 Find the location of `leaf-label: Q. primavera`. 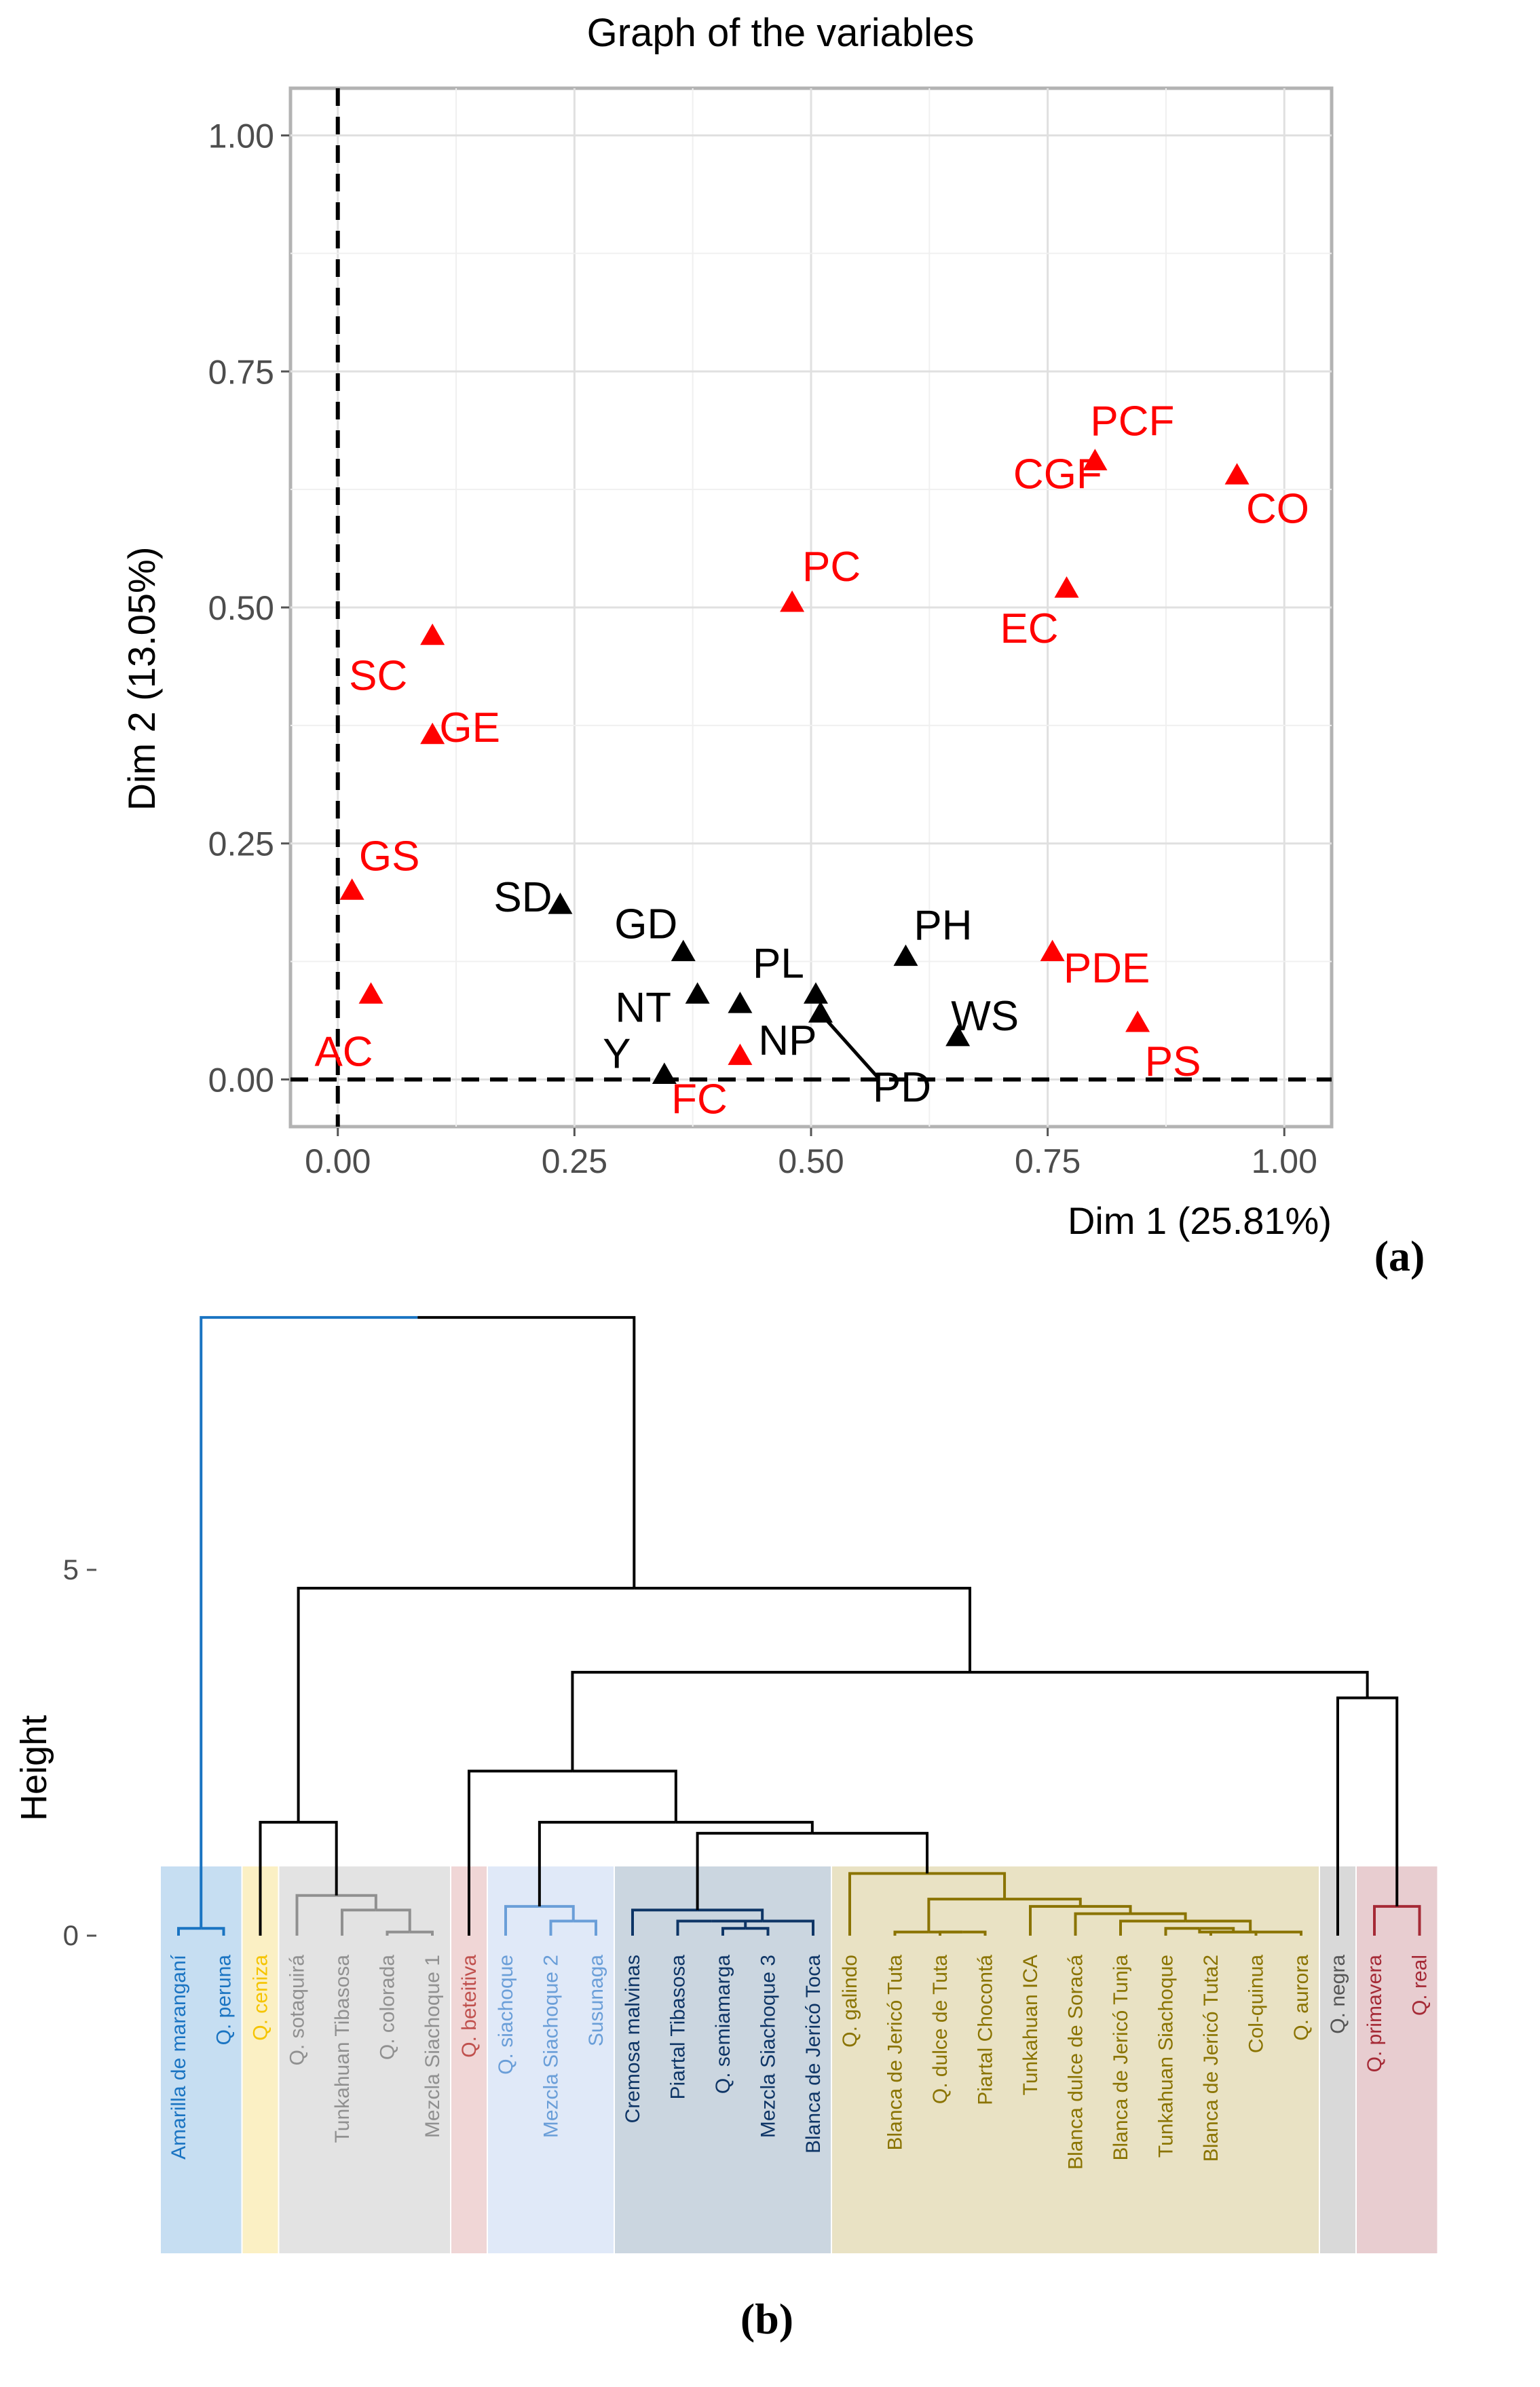

leaf-label: Q. primavera is located at coordinates (1375, 2014).